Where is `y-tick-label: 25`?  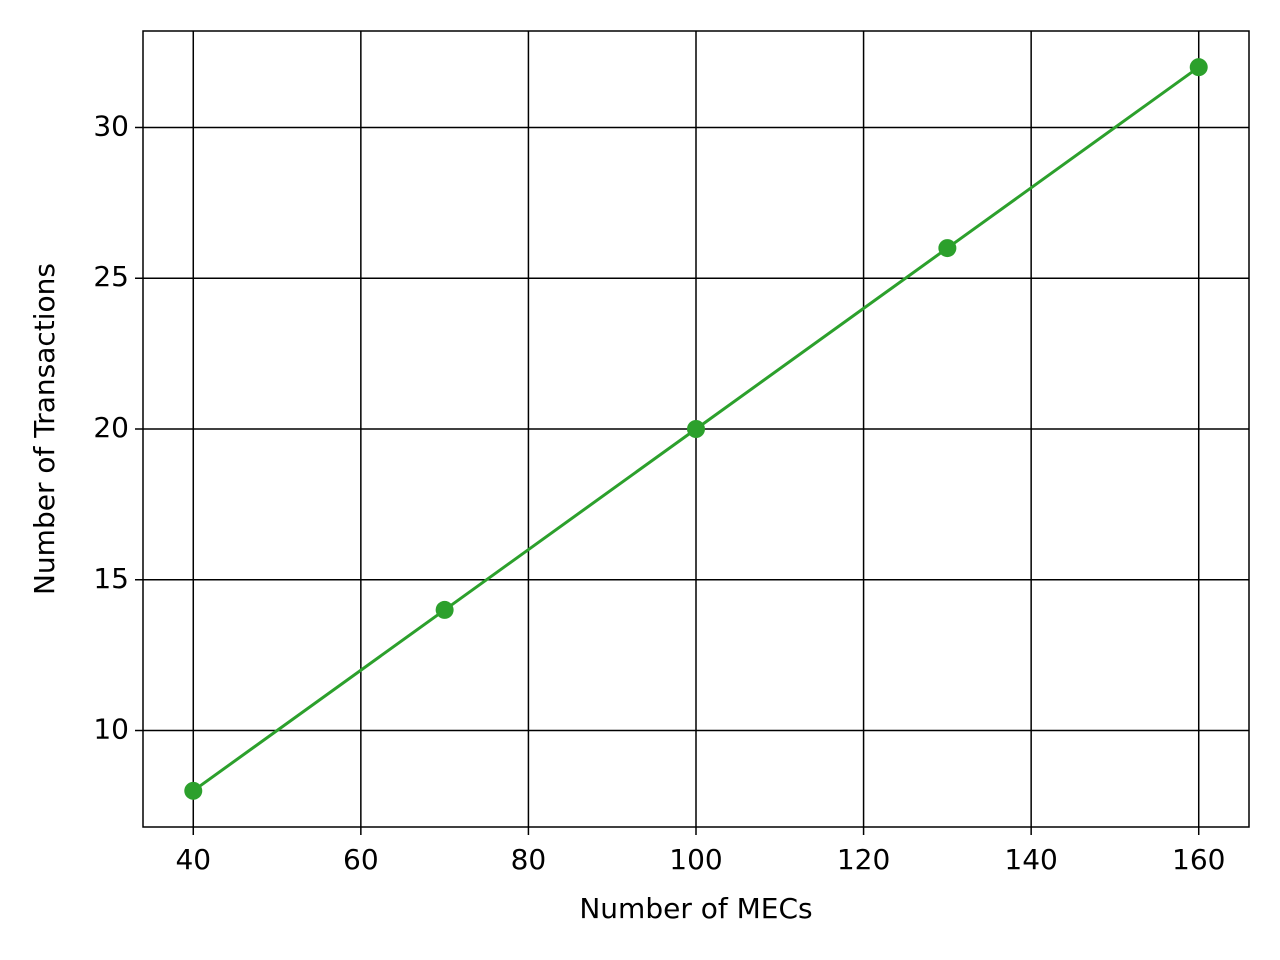
y-tick-label: 25 is located at coordinates (111, 276).